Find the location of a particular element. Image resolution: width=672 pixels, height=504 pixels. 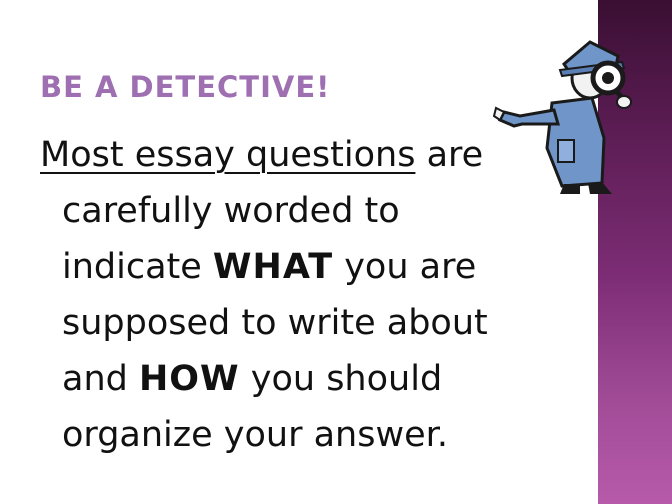

body-line-6: organize your answer. is located at coordinates (255, 435).